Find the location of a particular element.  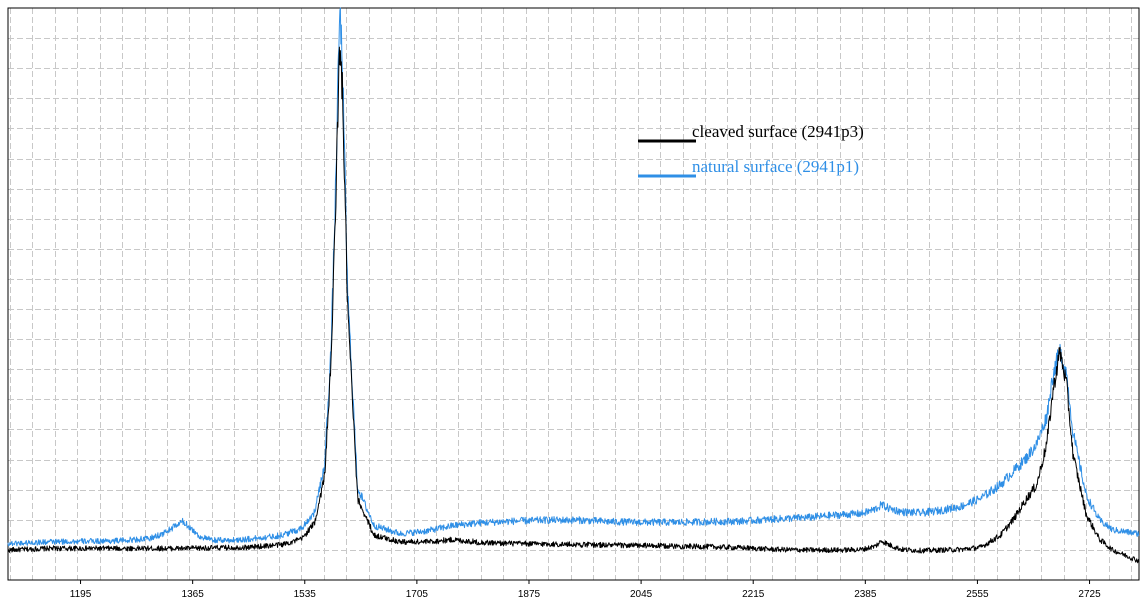

x-tick-label: 1875 is located at coordinates (529, 594).